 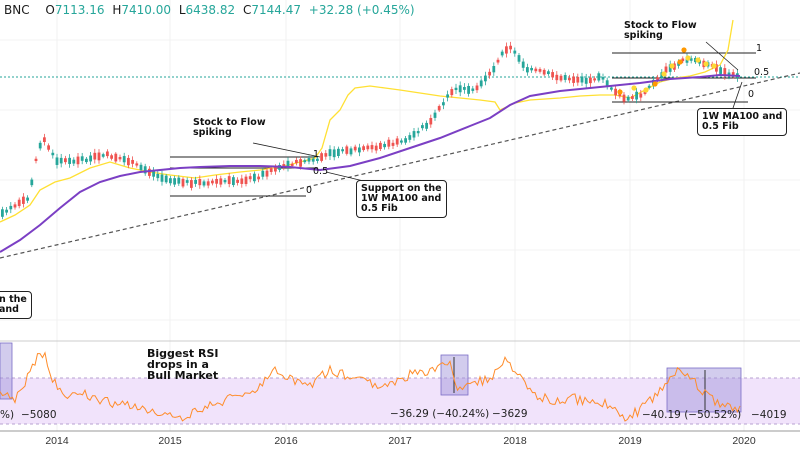 I want to click on fib-2016-level-0: 0, so click(x=309, y=190).